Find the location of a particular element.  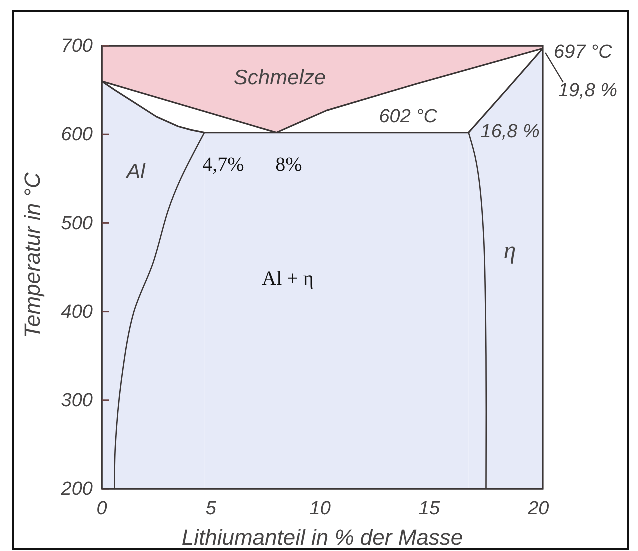

annotation: 697 °C is located at coordinates (583, 53).